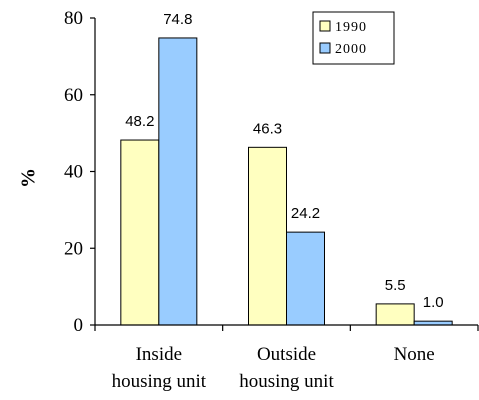  Describe the element at coordinates (395, 285) in the screenshot. I see `data-label: 5.5` at that location.